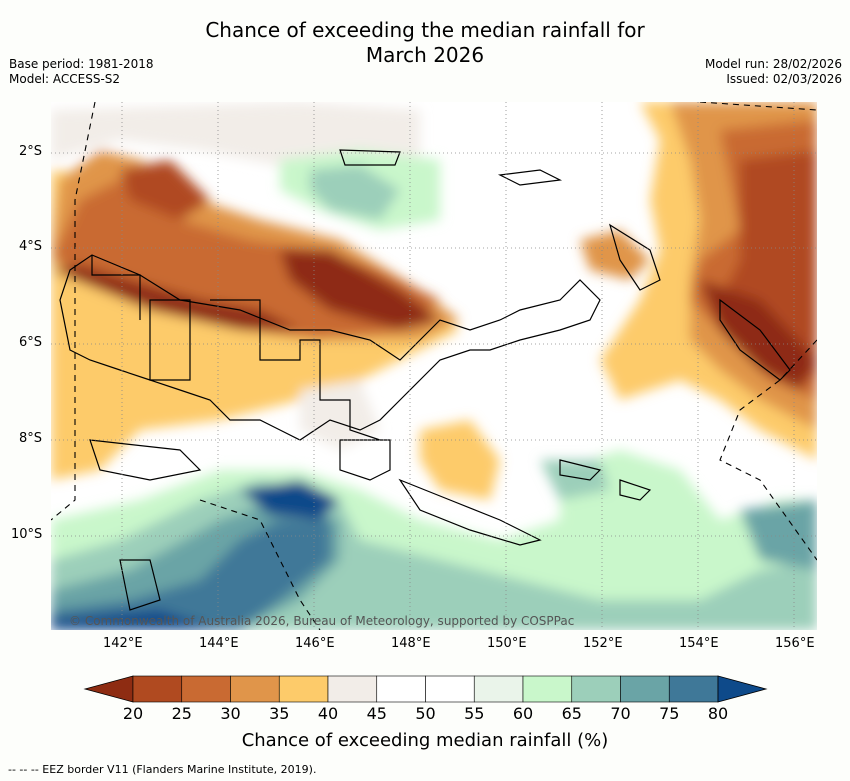 The height and width of the screenshot is (781, 850). What do you see at coordinates (31, 342) in the screenshot?
I see `lat-label-6s: 6°S` at bounding box center [31, 342].